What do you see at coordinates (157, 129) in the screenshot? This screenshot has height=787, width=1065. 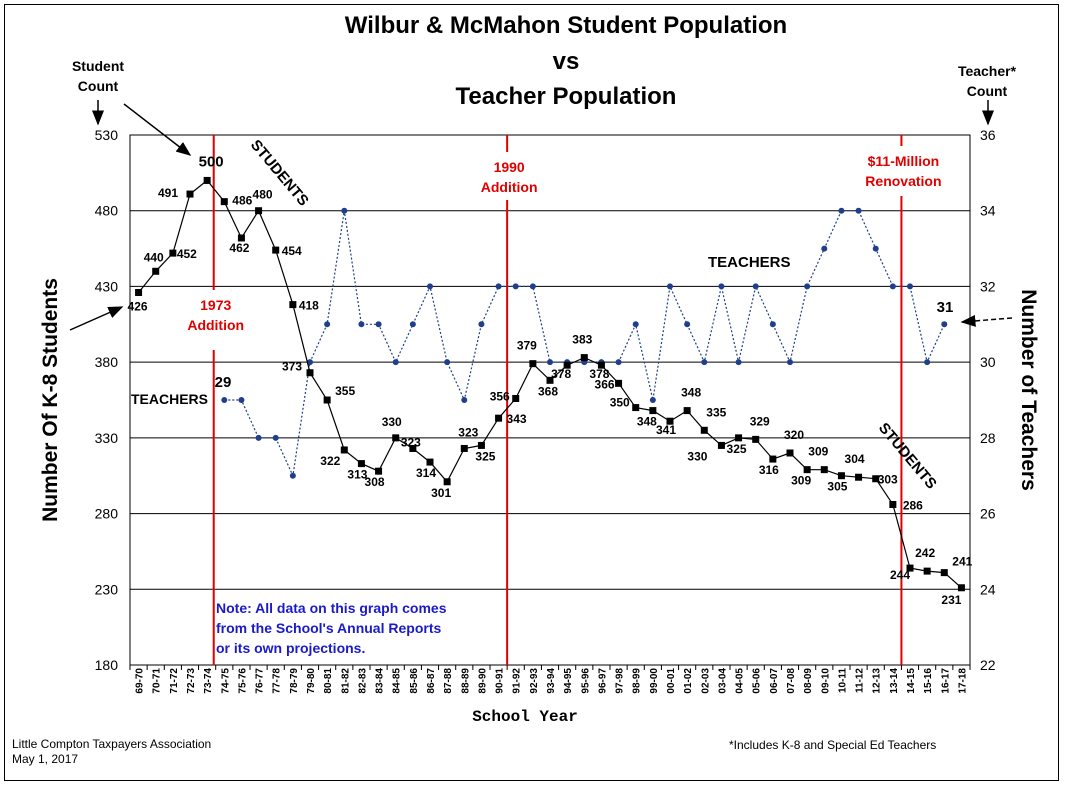 I see `student-count-arrow` at bounding box center [157, 129].